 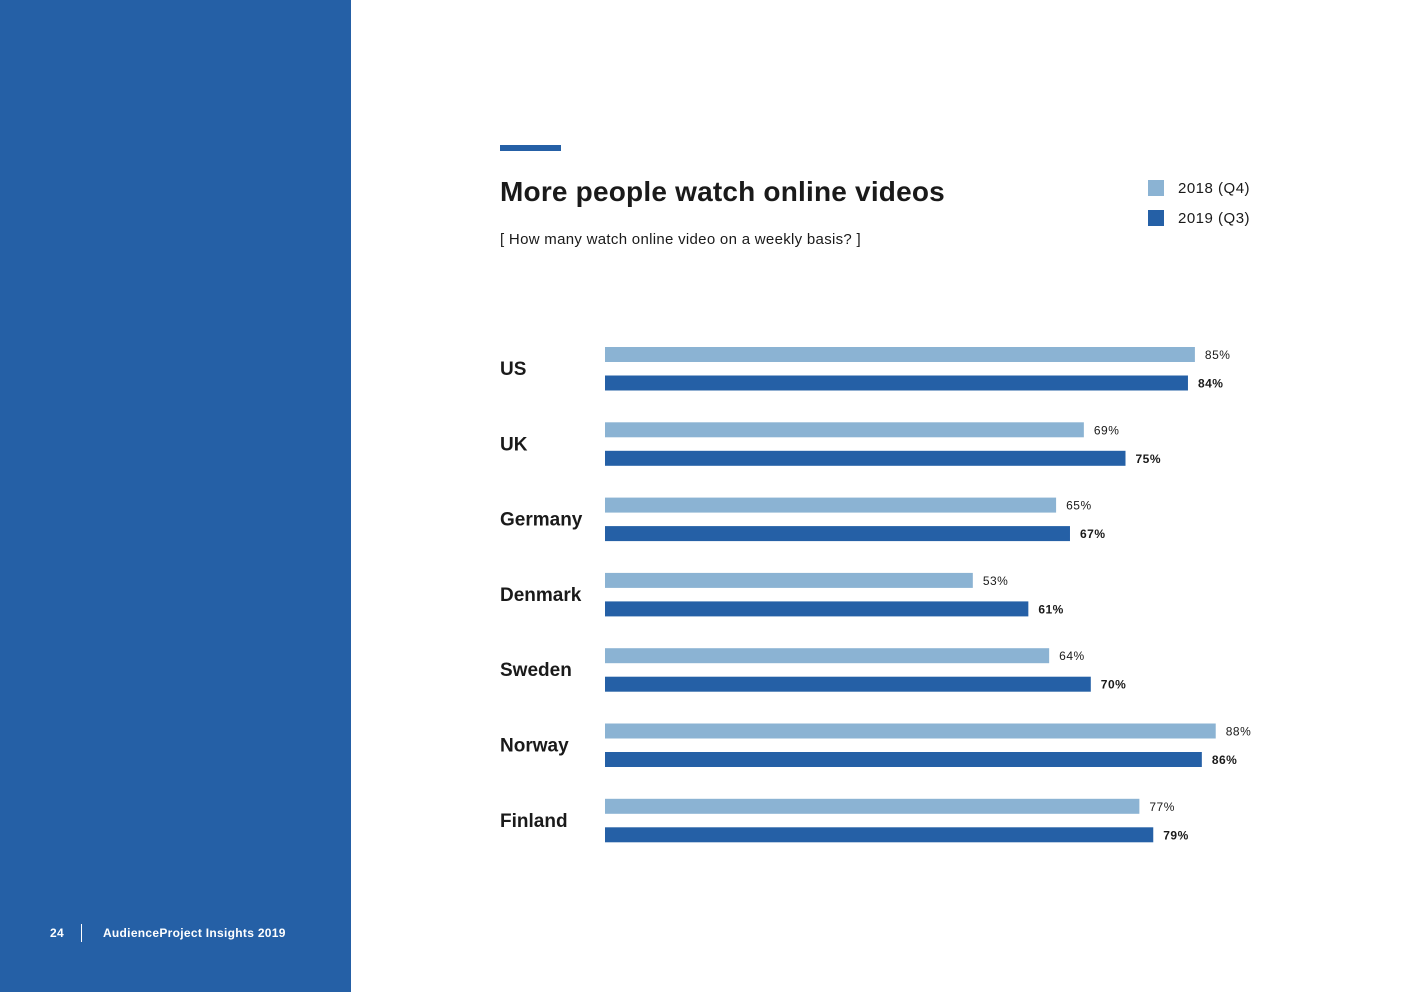 What do you see at coordinates (1072, 656) in the screenshot?
I see `value-label-2018-sweden: 64%` at bounding box center [1072, 656].